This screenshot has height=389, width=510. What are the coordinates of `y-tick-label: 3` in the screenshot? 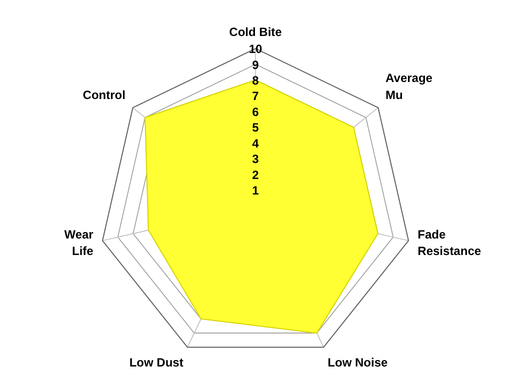 It's located at (256, 159).